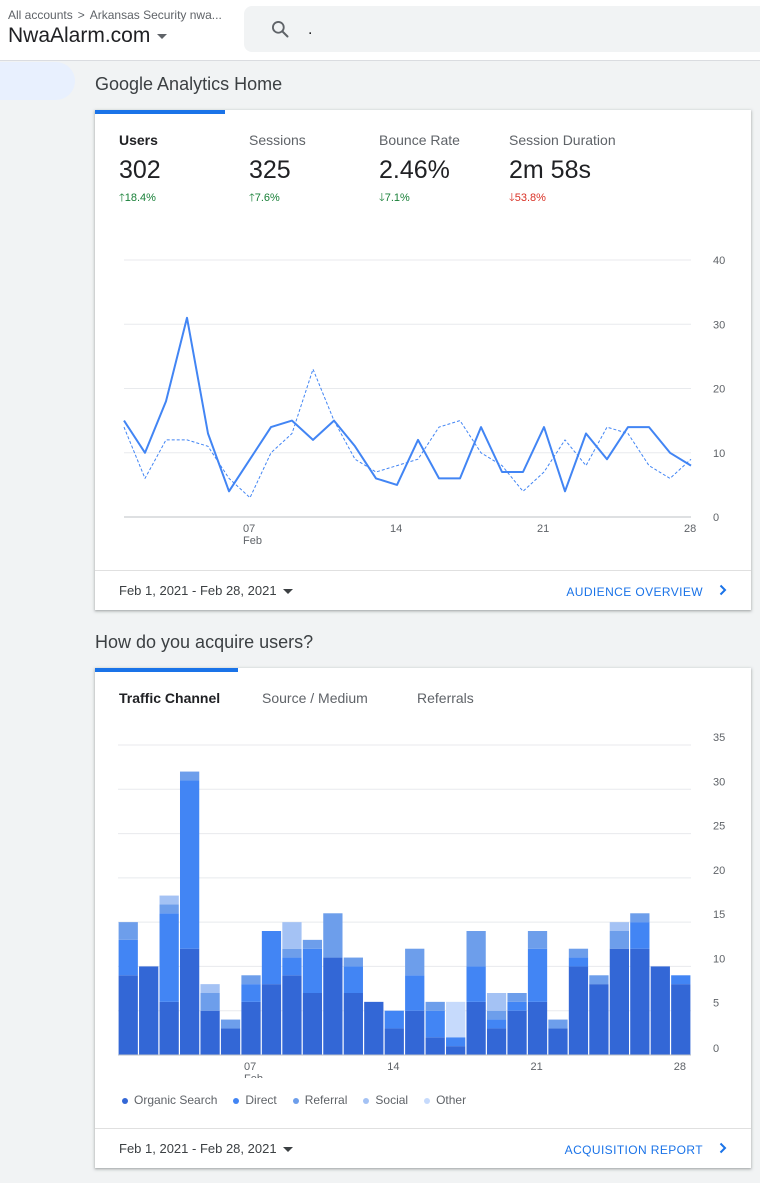  I want to click on chart-legend: Organic Search Direct Referral Social Other, so click(302, 1100).